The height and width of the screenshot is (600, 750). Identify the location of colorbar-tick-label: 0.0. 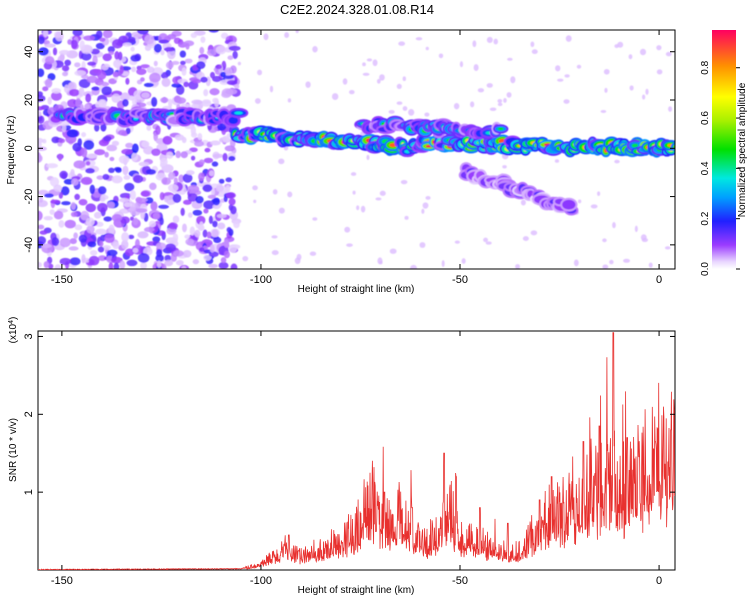
(705, 269).